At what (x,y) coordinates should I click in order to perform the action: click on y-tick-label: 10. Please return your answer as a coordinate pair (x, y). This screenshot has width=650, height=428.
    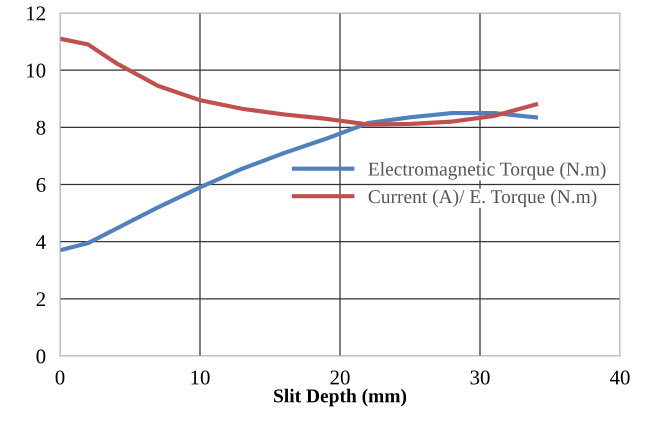
    Looking at the image, I should click on (36, 71).